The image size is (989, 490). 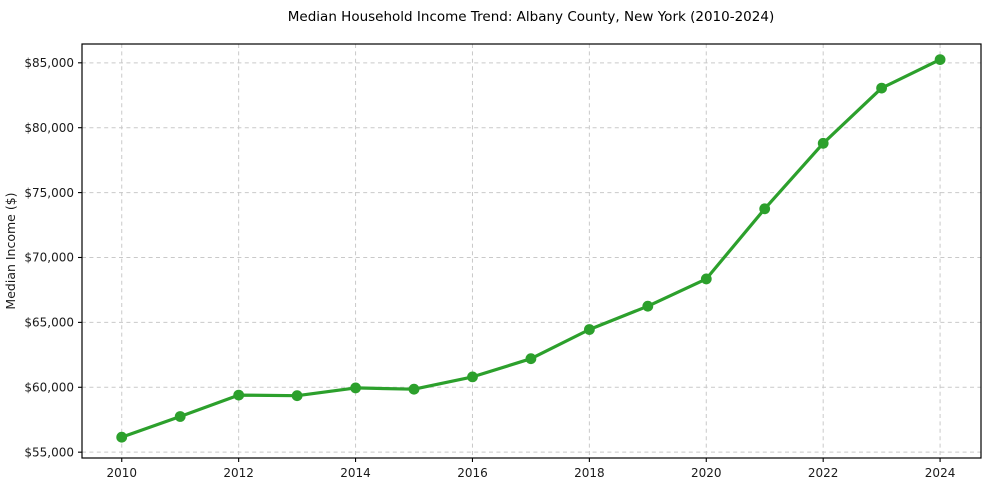 I want to click on y-tick-label: $65,000, so click(x=49, y=323).